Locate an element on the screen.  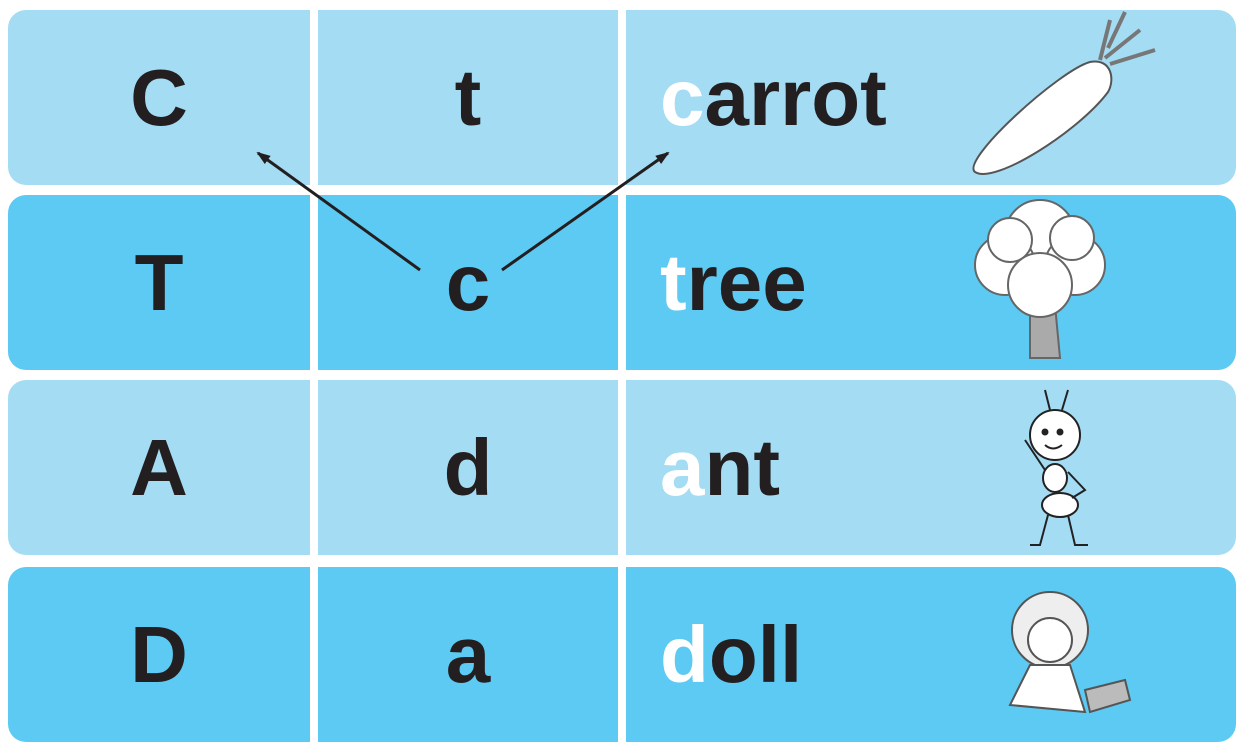
small-letter: d is located at coordinates (468, 467).